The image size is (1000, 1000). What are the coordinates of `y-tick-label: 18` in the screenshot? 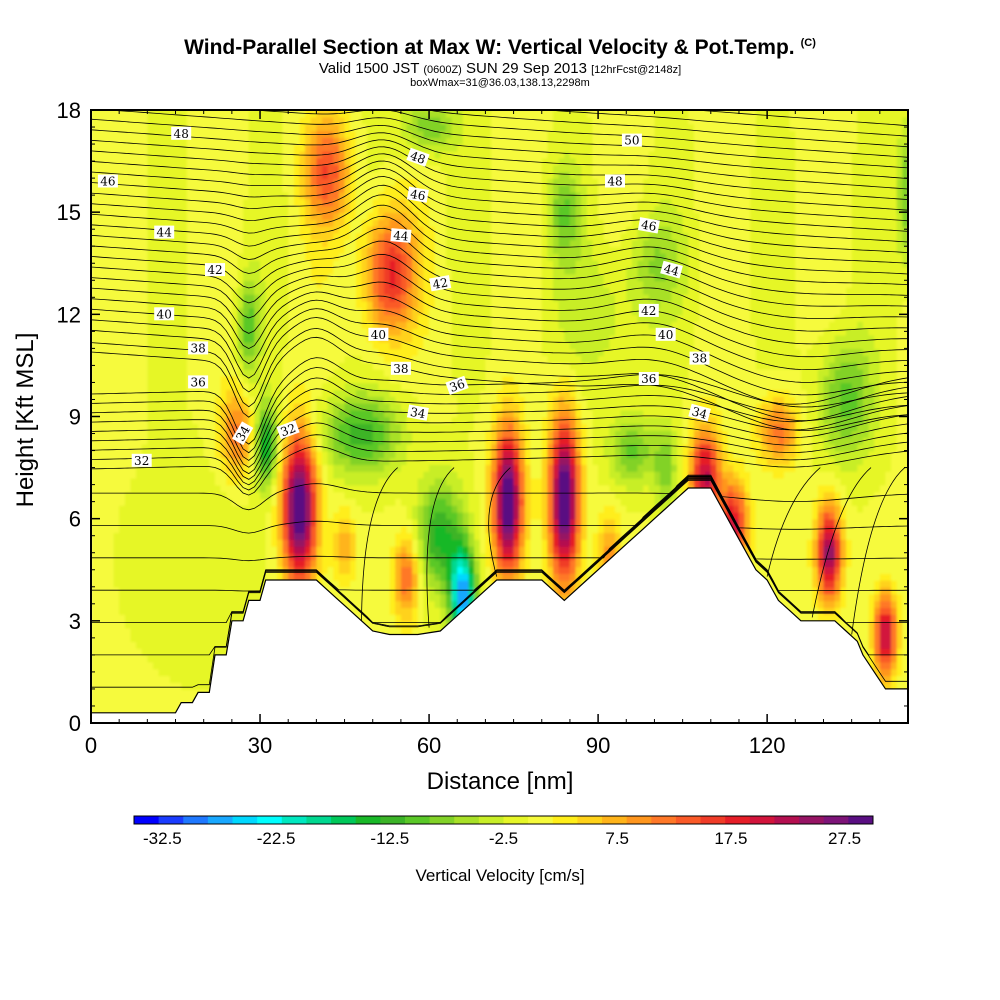 It's located at (69, 110).